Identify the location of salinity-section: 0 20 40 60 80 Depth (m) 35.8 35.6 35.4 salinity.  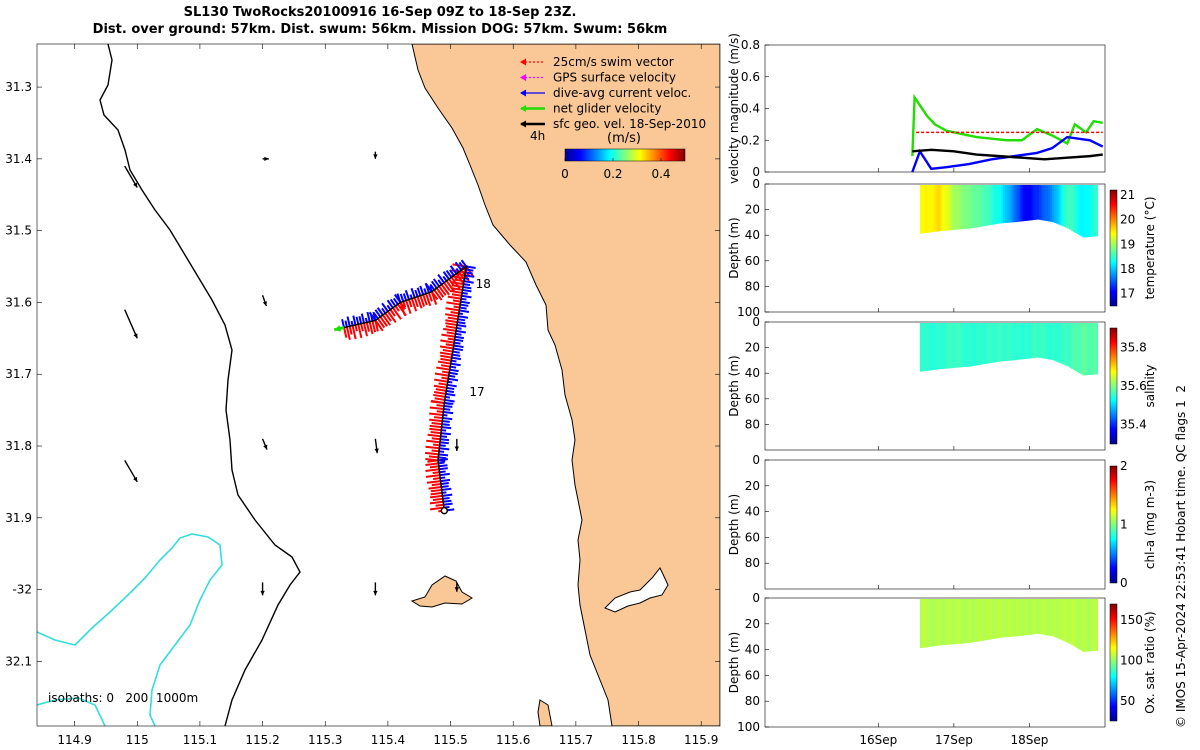
(942, 383).